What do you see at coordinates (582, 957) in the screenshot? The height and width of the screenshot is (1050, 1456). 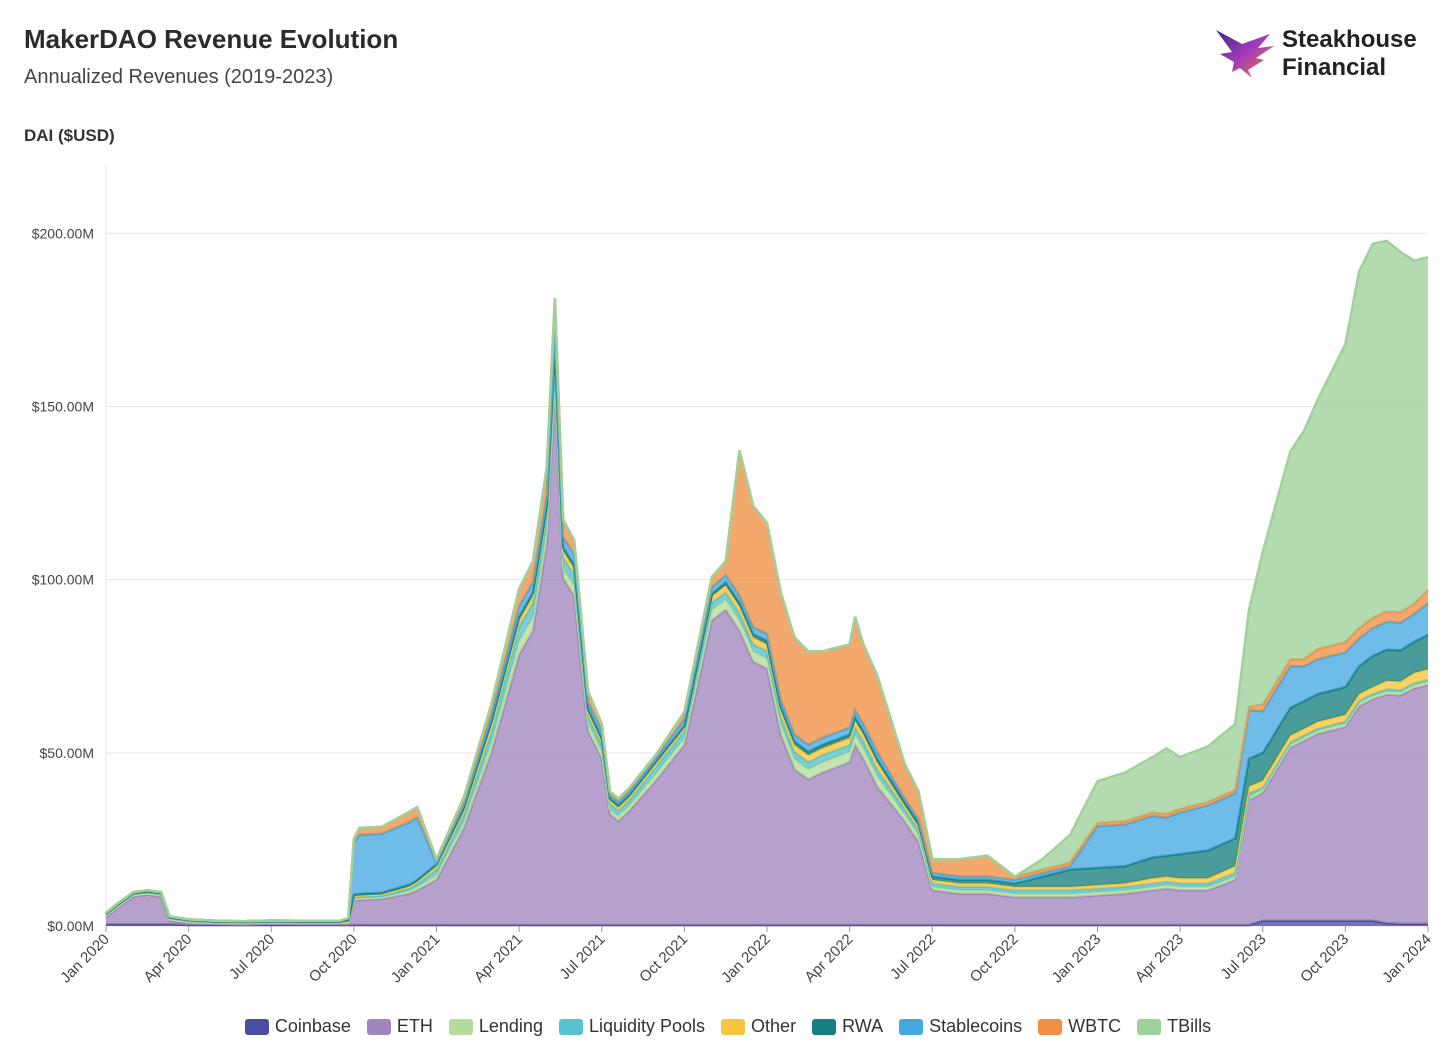 I see `x-tick-label: Jul 2021` at bounding box center [582, 957].